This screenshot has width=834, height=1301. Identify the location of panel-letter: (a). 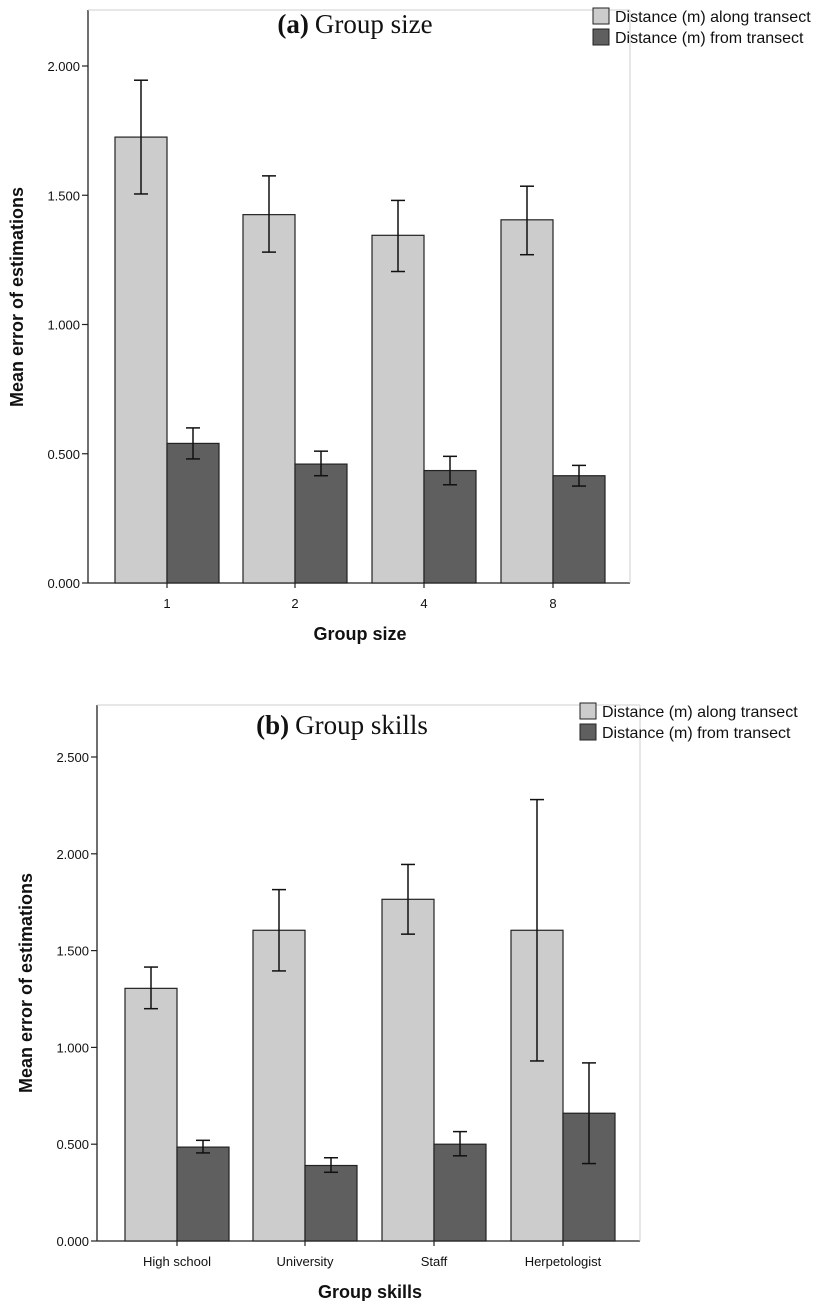
(292, 24).